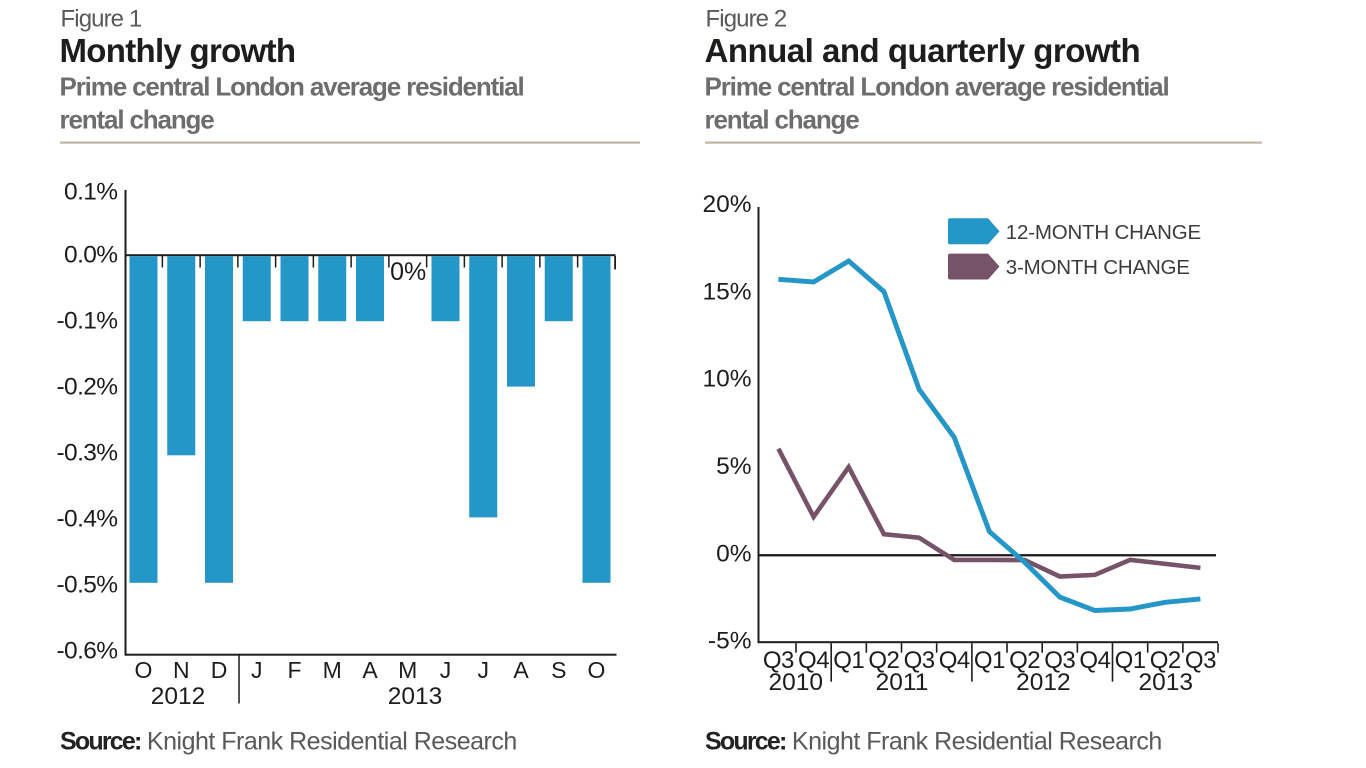 This screenshot has height=768, width=1366. What do you see at coordinates (1098, 267) in the screenshot?
I see `svg-text: 3-MONTH CHANGE` at bounding box center [1098, 267].